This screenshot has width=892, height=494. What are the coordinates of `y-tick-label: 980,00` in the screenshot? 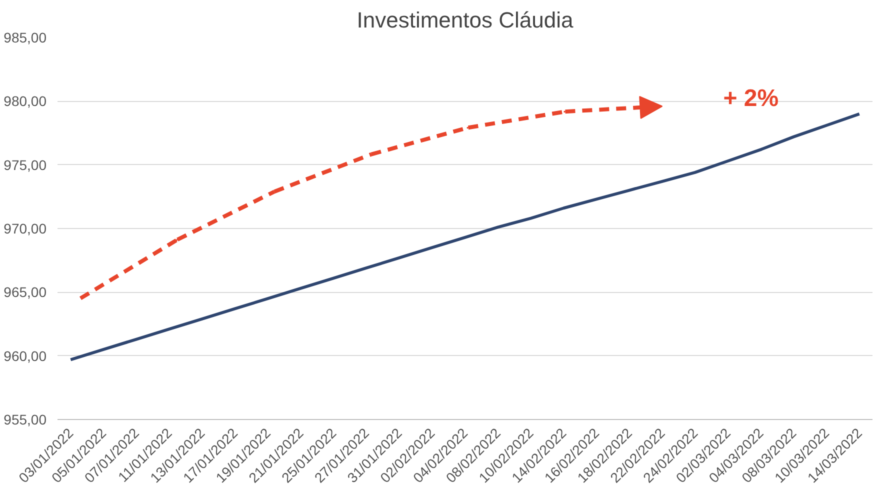 It's located at (25, 101).